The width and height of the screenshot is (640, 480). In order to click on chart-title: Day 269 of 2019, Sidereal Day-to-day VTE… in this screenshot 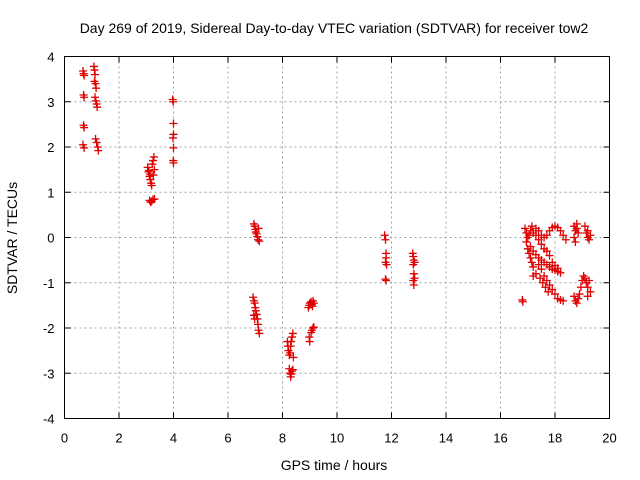, I will do `click(334, 28)`.